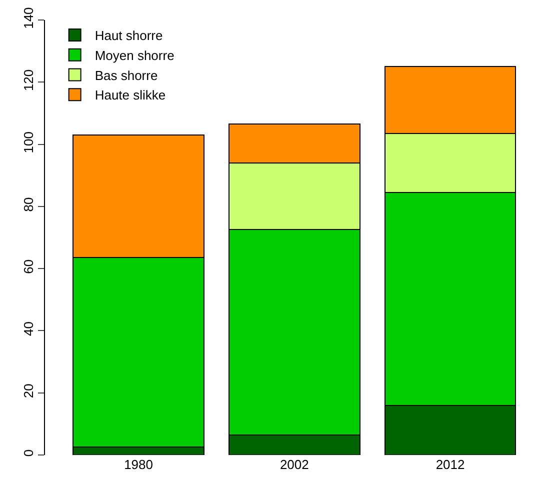  What do you see at coordinates (294, 464) in the screenshot?
I see `x-tick-label: 2002` at bounding box center [294, 464].